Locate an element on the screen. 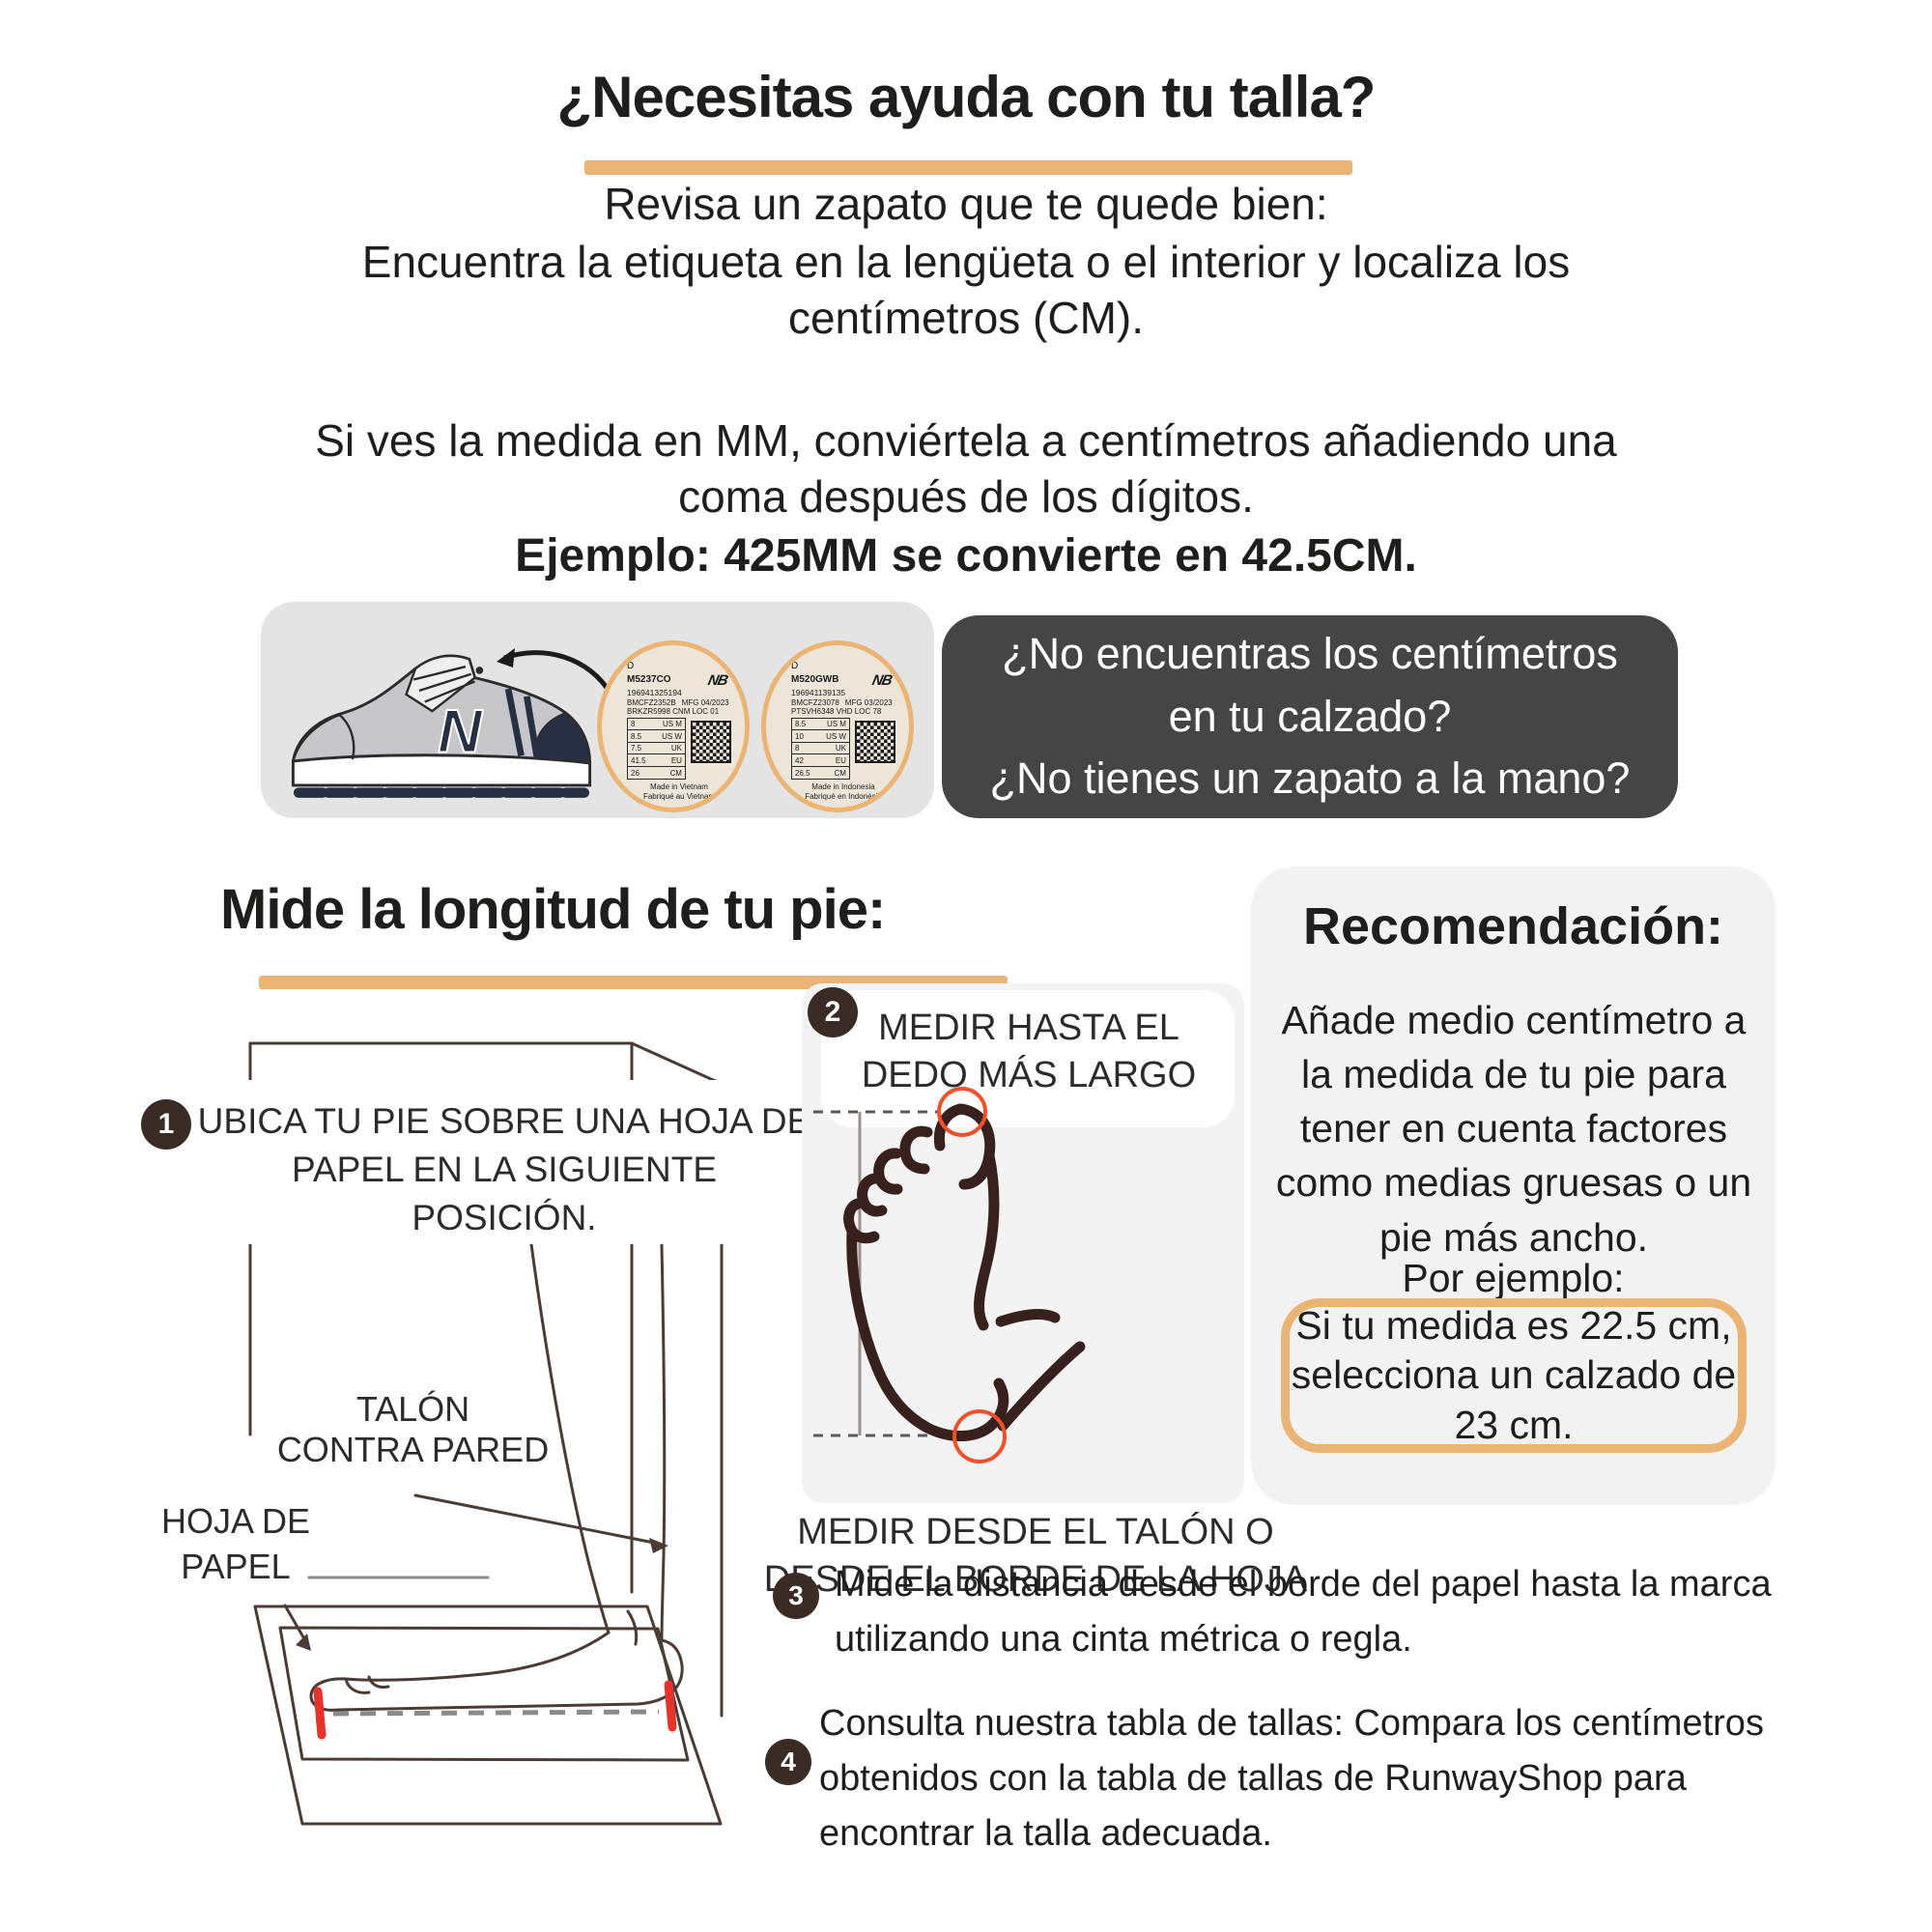 The width and height of the screenshot is (1932, 1932). measure-section-heading: Mide la longitud de tu pie: is located at coordinates (553, 909).